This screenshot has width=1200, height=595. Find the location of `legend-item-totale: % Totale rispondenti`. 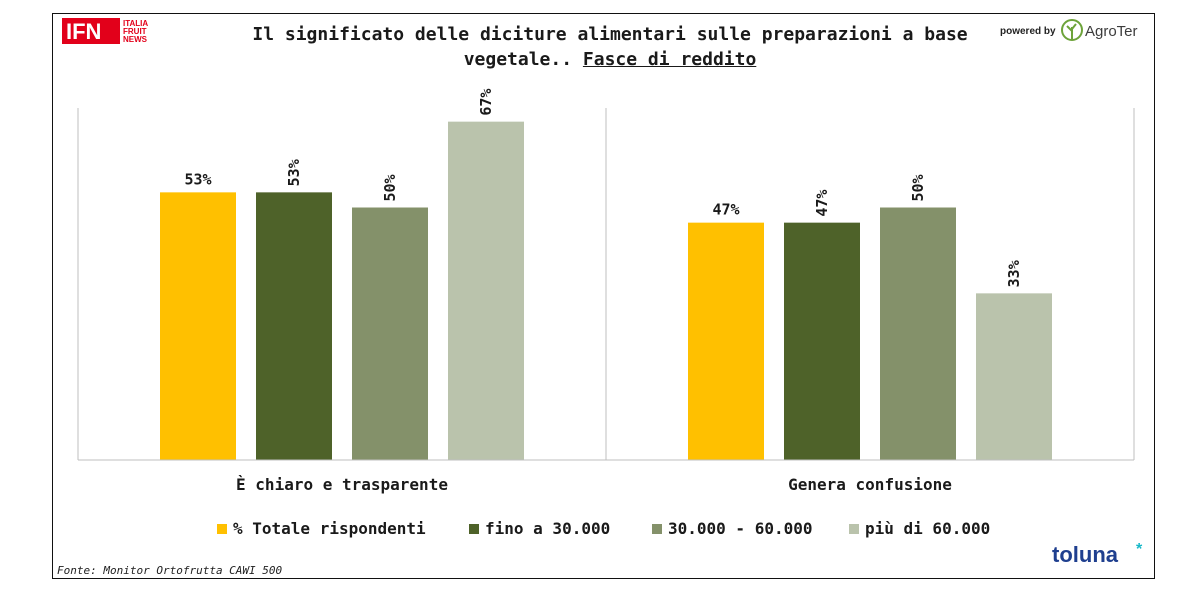

legend-item-totale: % Totale rispondenti is located at coordinates (321, 528).